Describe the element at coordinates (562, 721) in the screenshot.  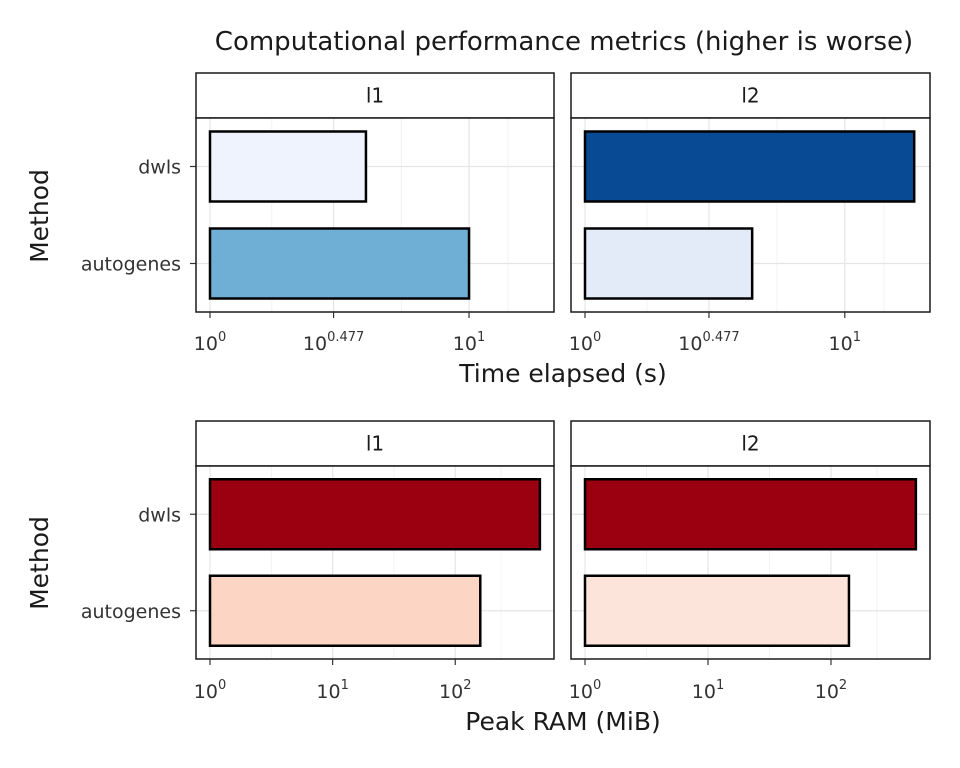
I see `x-axis-title: Peak RAM (MiB)` at that location.